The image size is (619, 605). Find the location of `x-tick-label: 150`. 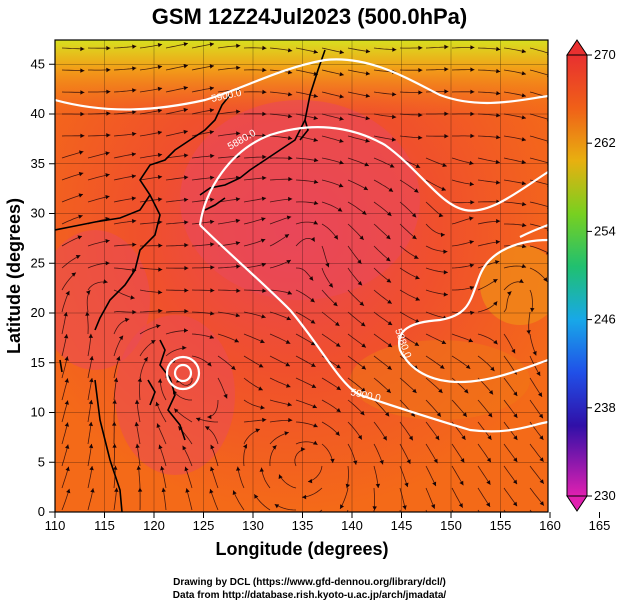

x-tick-label: 150 is located at coordinates (451, 525).